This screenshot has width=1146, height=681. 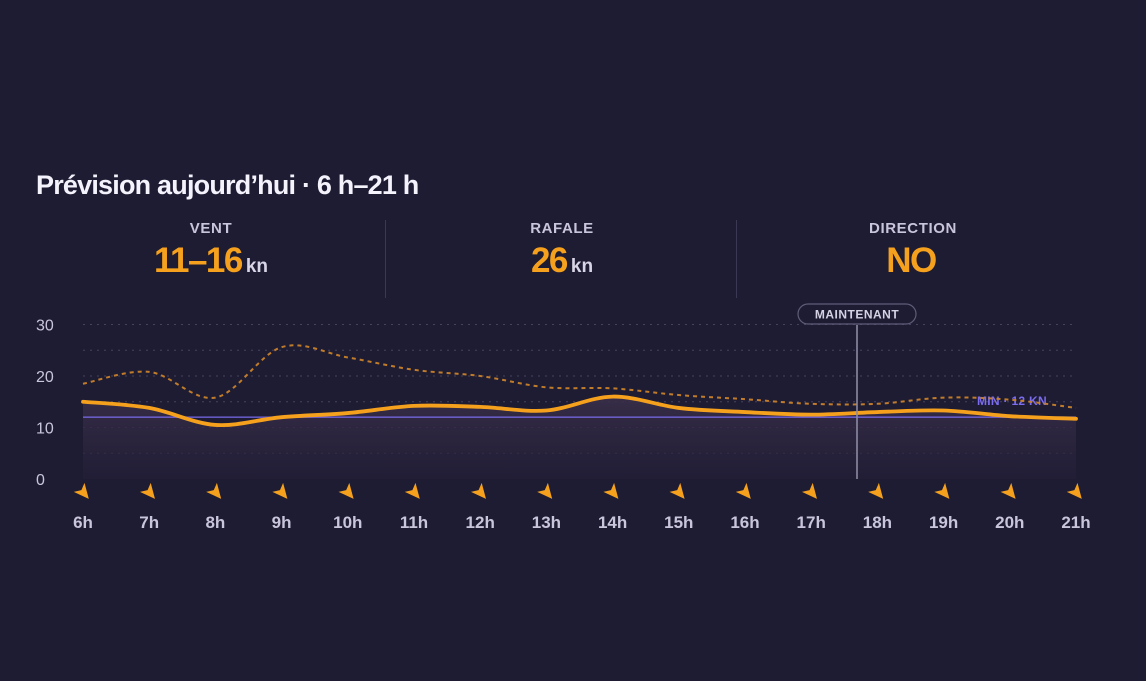 I want to click on y-tick-label: 10, so click(x=45, y=429).